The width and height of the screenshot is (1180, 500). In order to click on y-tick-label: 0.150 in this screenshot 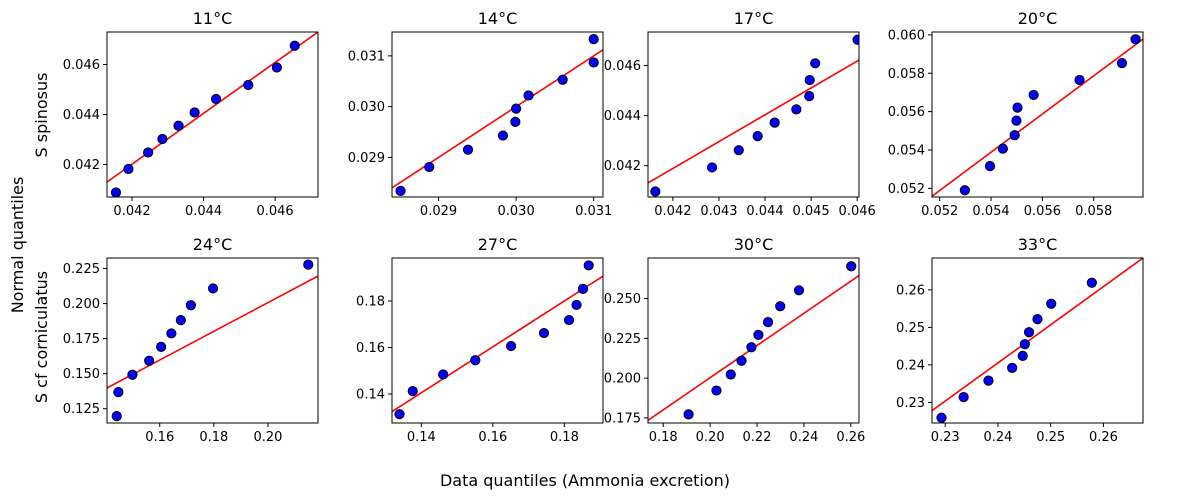, I will do `click(81, 374)`.